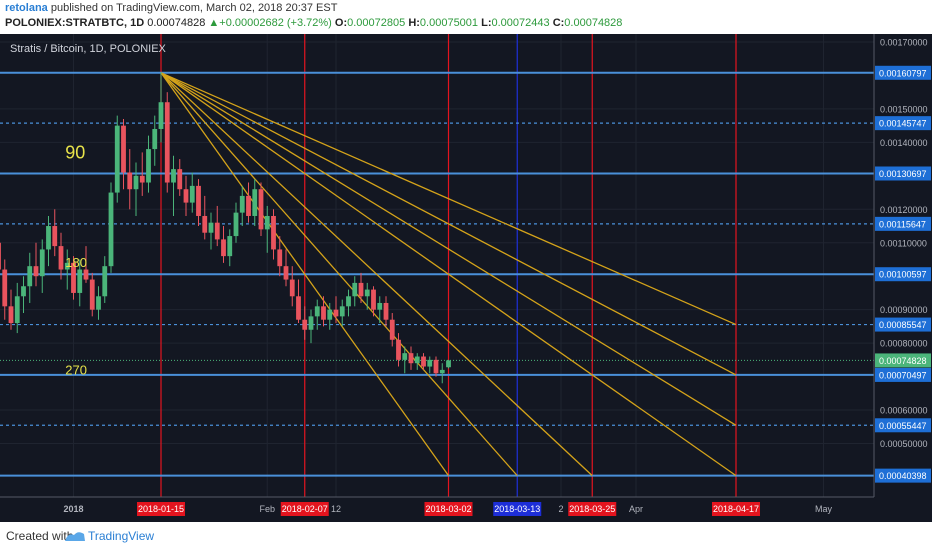 This screenshot has height=550, width=932. Describe the element at coordinates (88, 49) in the screenshot. I see `chart-title: Stratis / Bitcoin, 1D, POLONIEX` at that location.